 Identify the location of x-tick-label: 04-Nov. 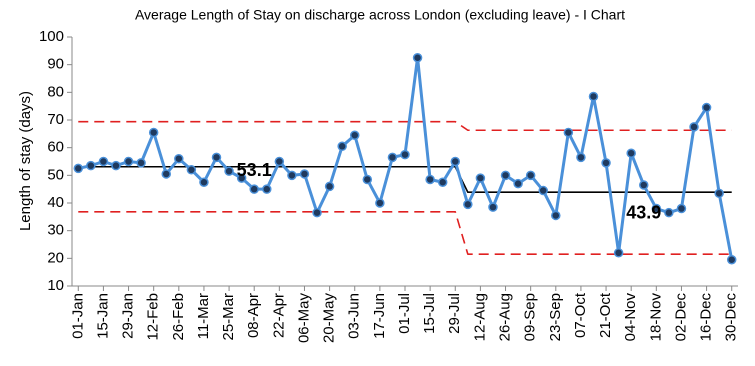
(630, 317).